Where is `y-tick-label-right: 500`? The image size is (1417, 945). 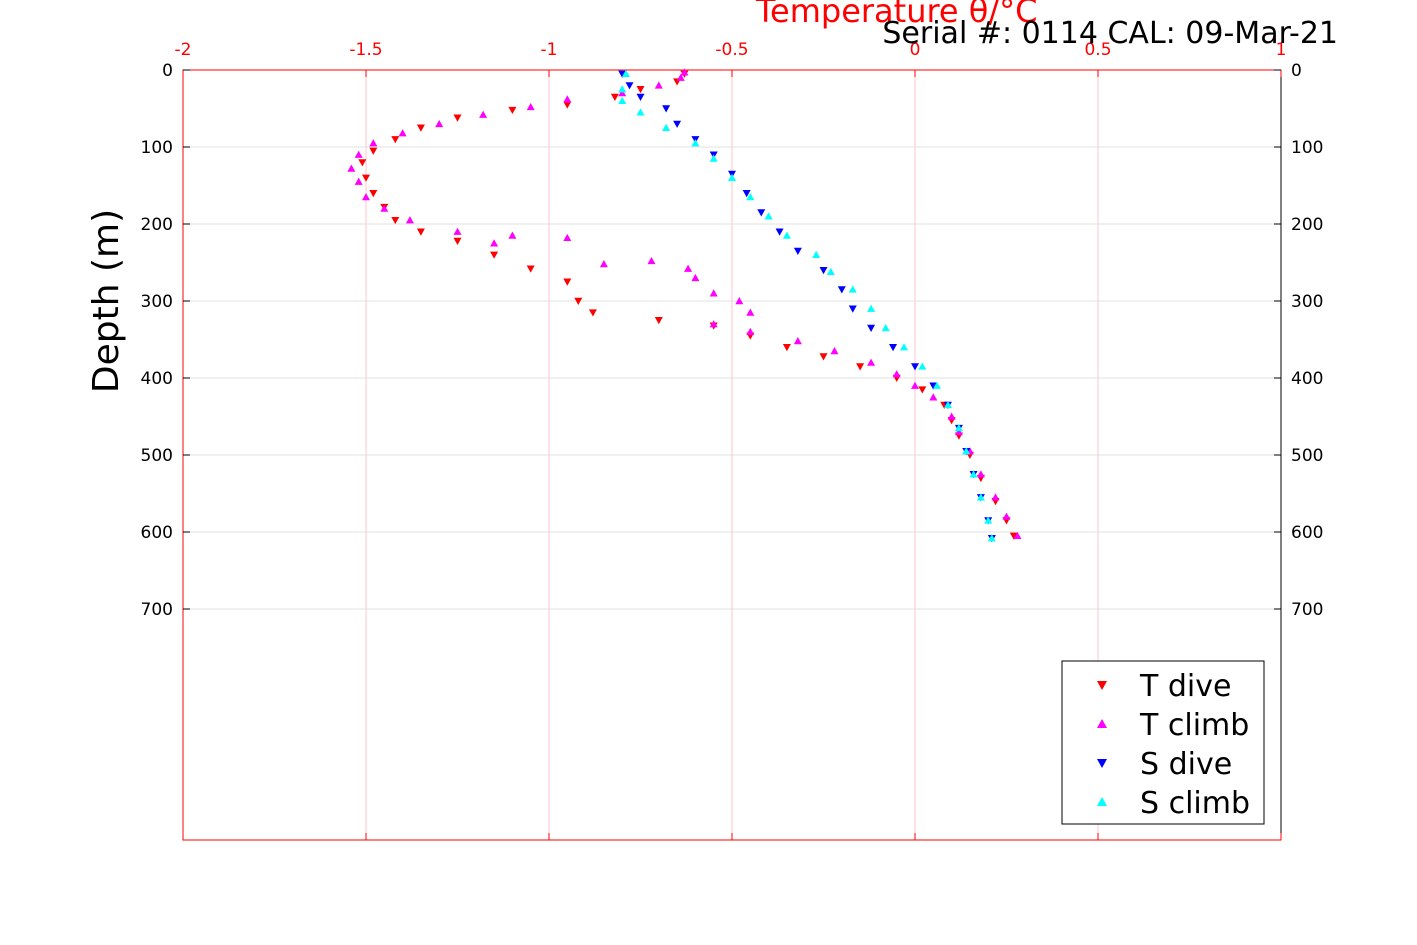
y-tick-label-right: 500 is located at coordinates (1307, 456).